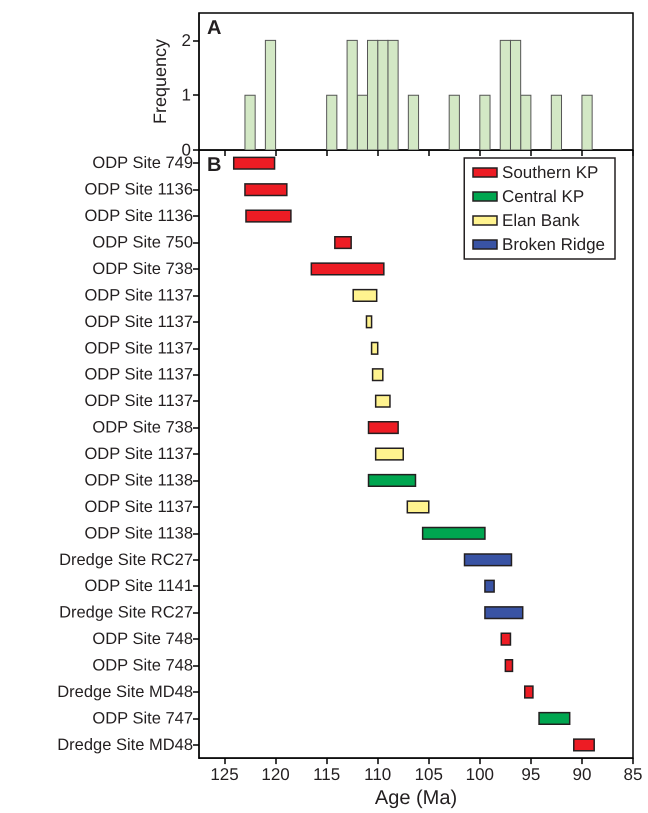  I want to click on x-tick-label: 115, so click(326, 774).